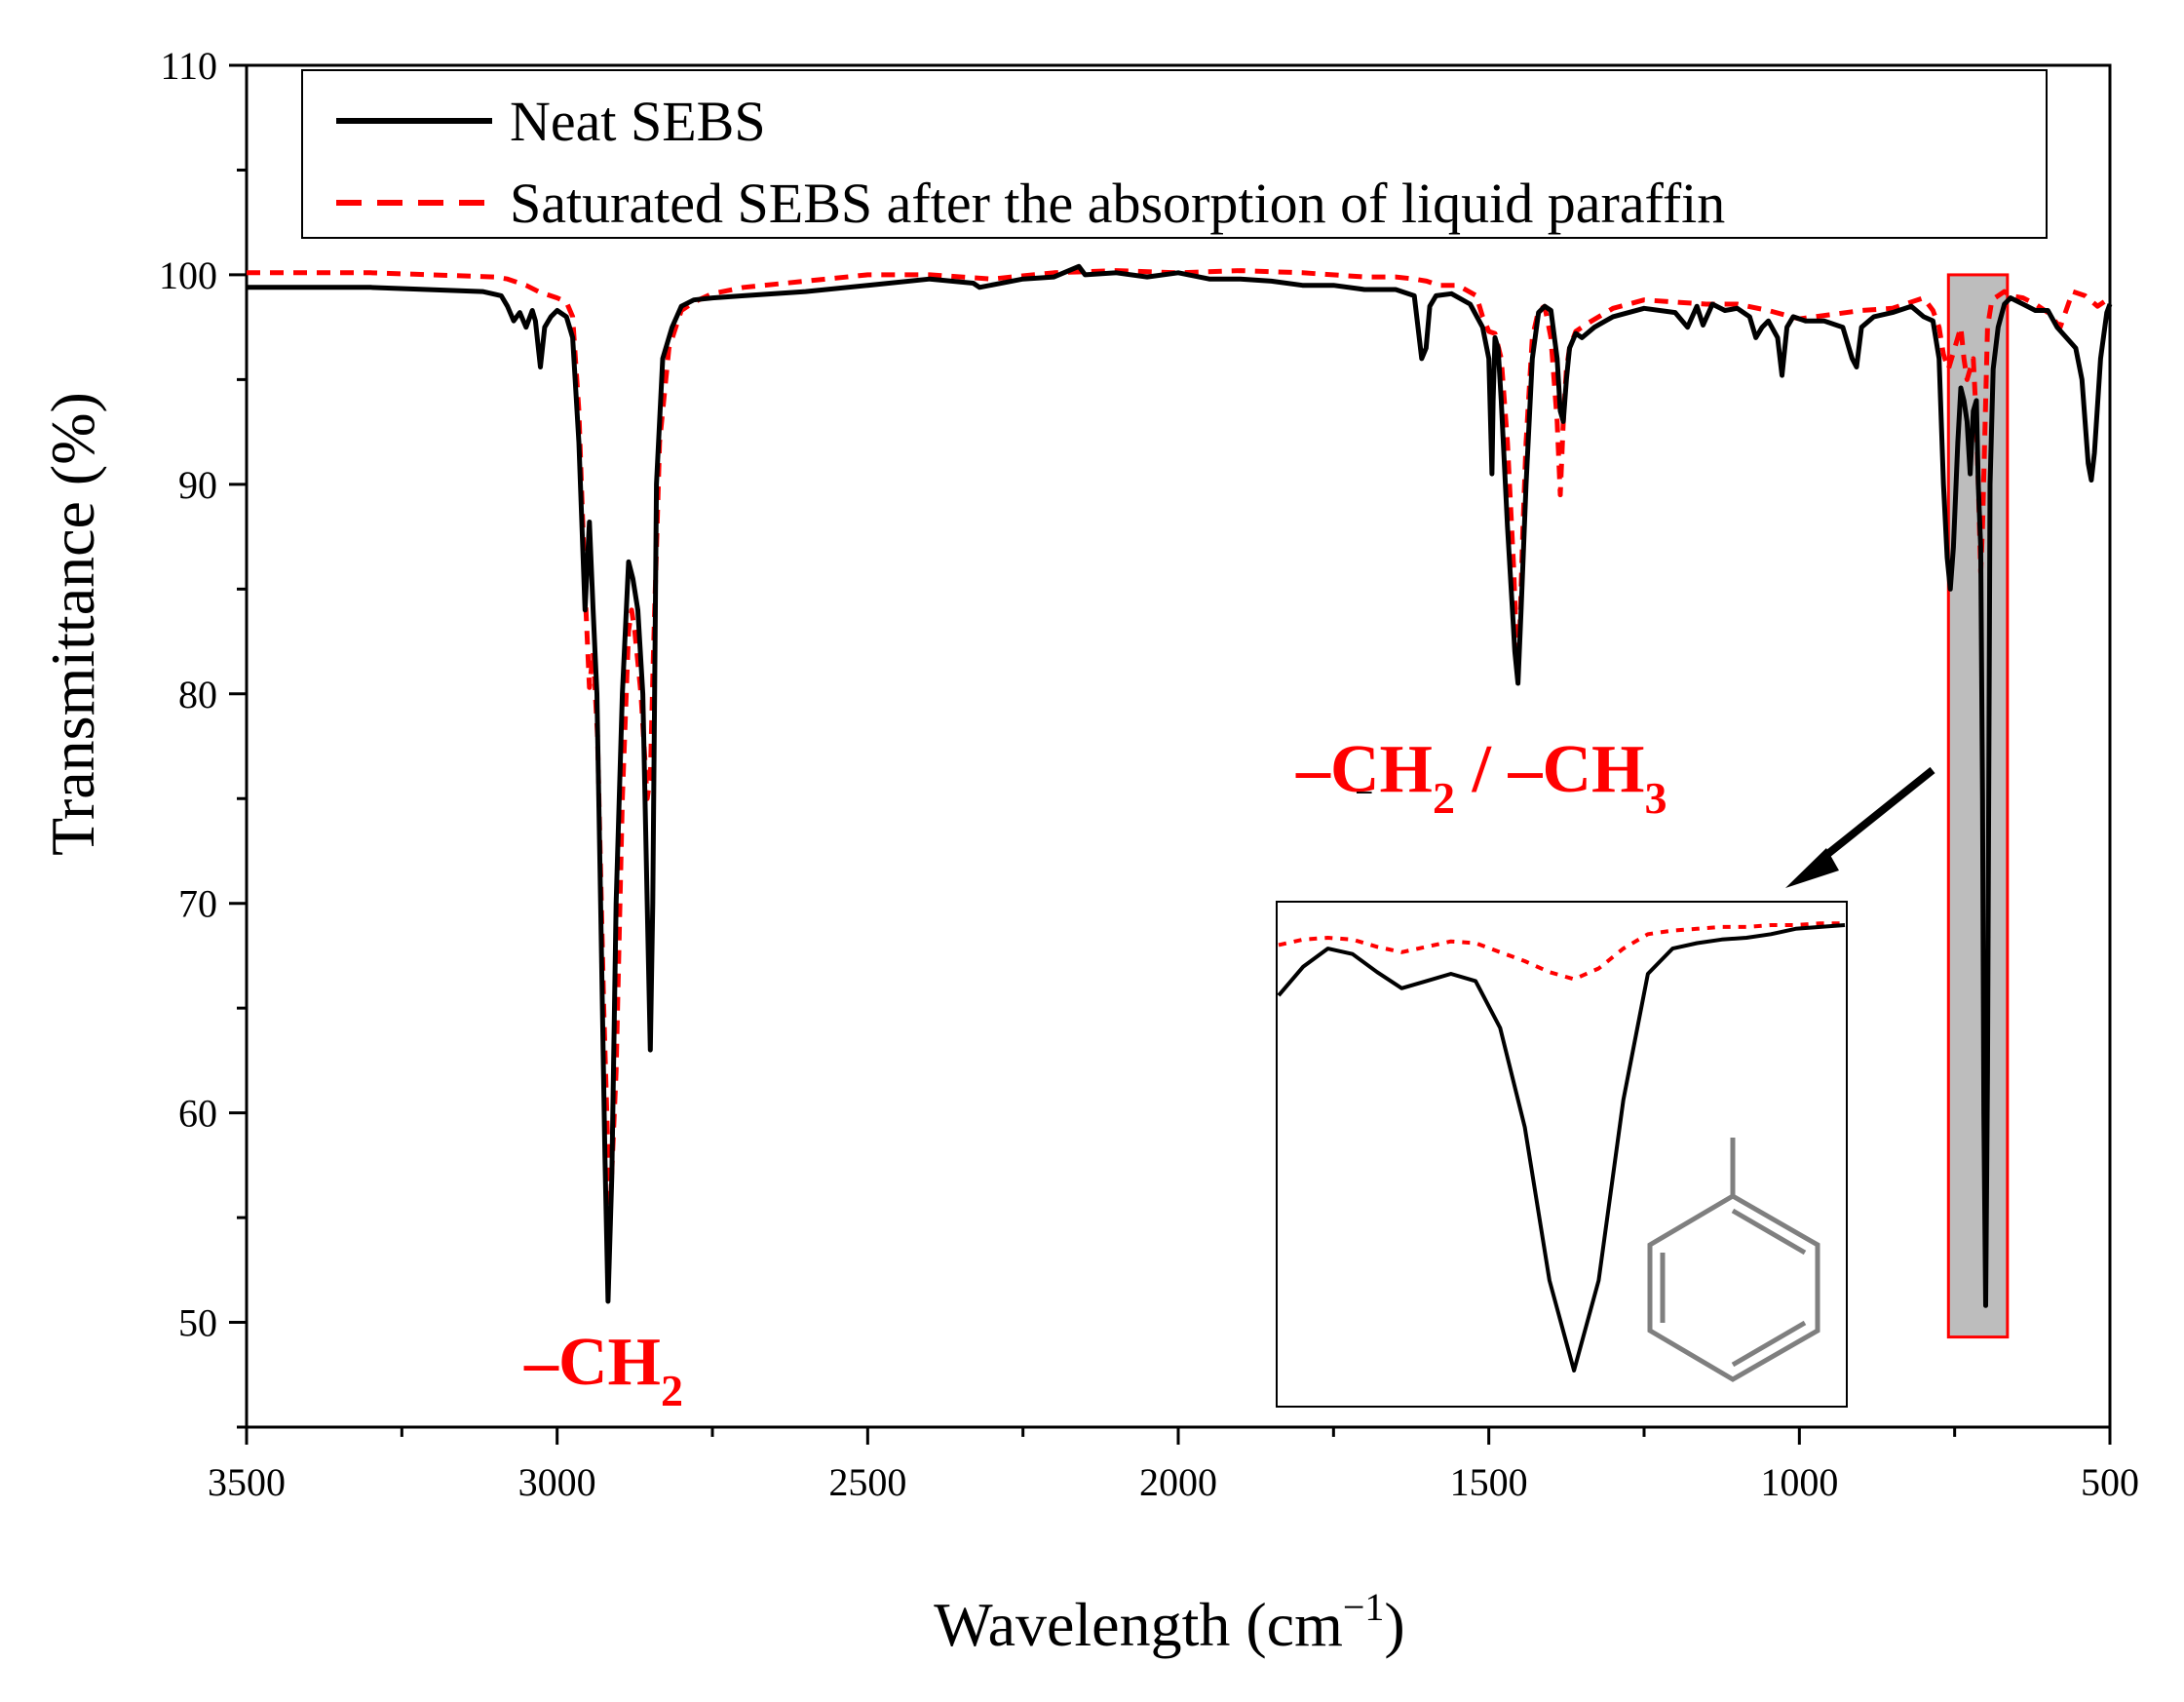 The image size is (2184, 1702). I want to click on y-tick-label: 60, so click(197, 1114).